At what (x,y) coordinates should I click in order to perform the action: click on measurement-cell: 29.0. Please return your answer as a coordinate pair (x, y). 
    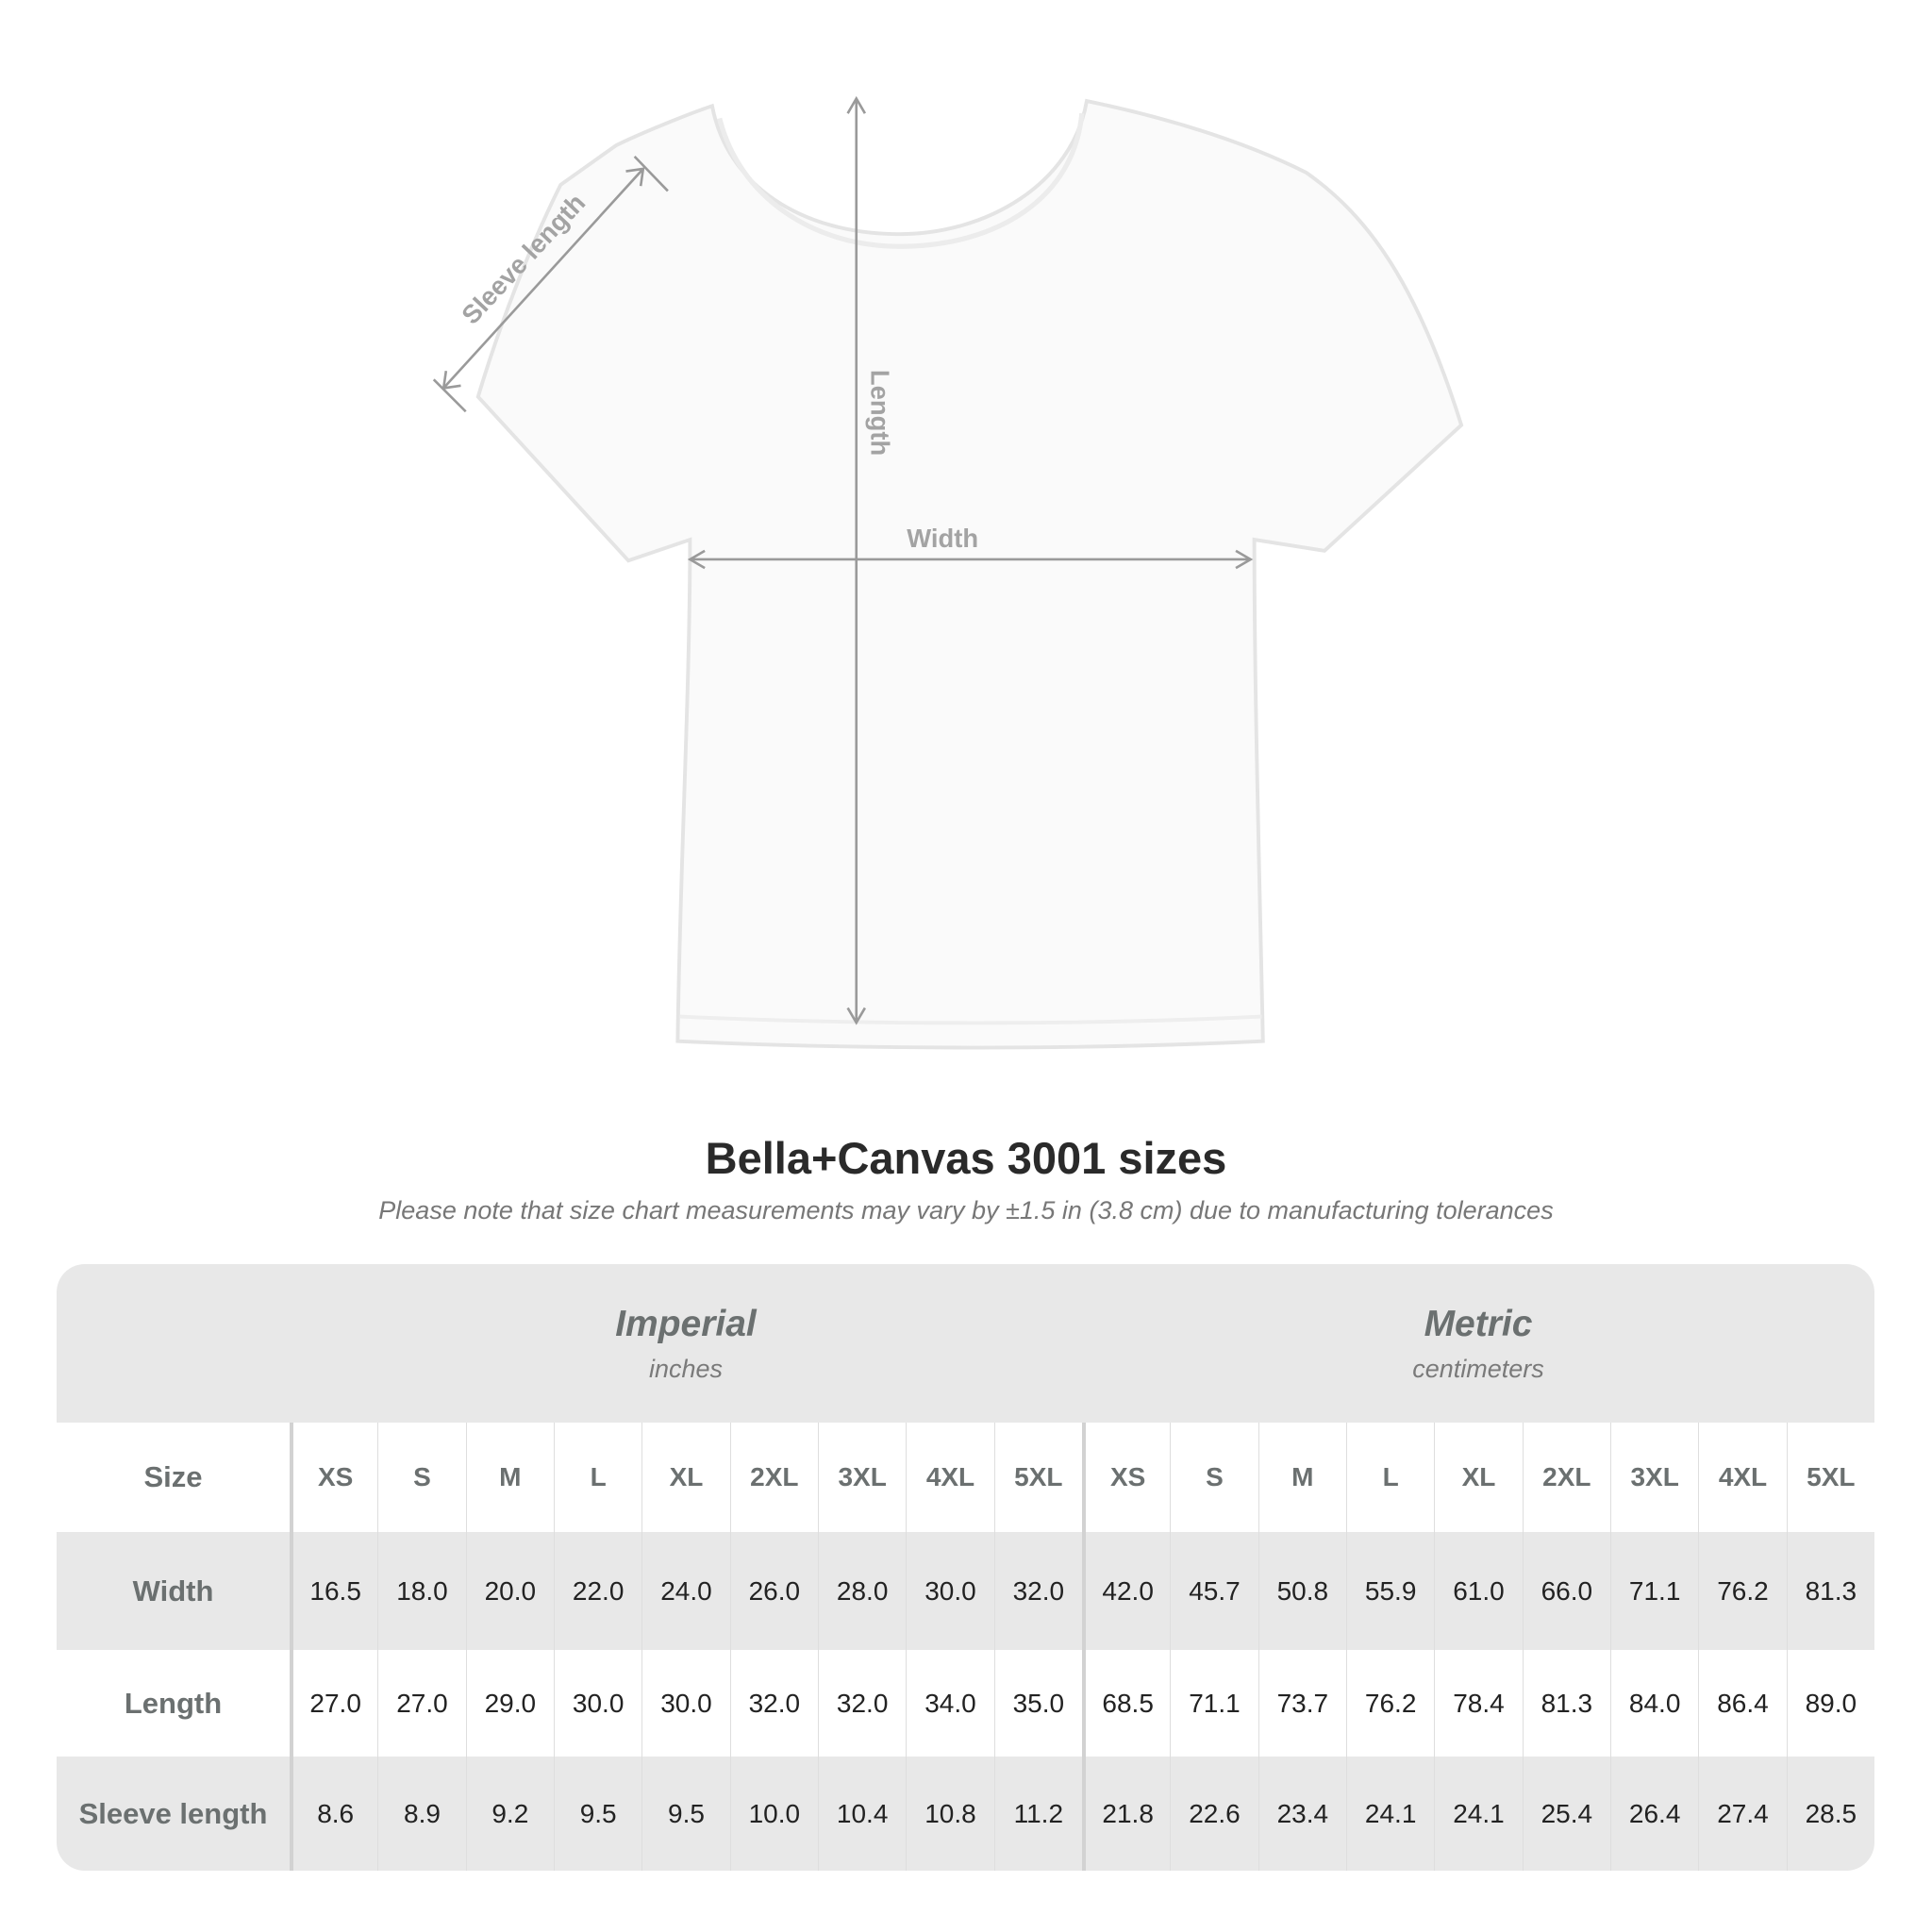
    Looking at the image, I should click on (510, 1704).